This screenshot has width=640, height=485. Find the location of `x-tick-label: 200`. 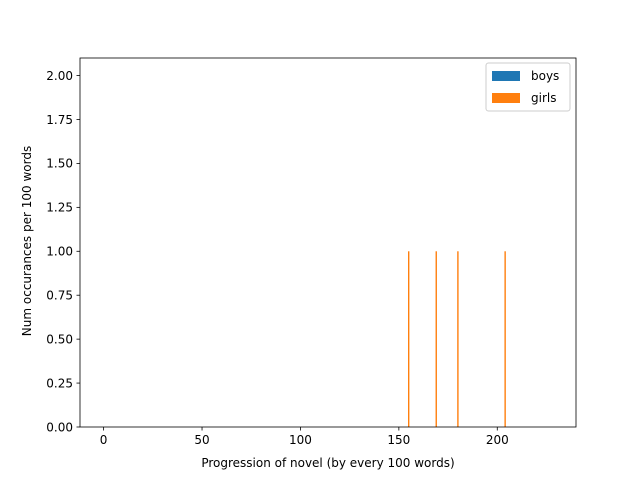

x-tick-label: 200 is located at coordinates (497, 440).